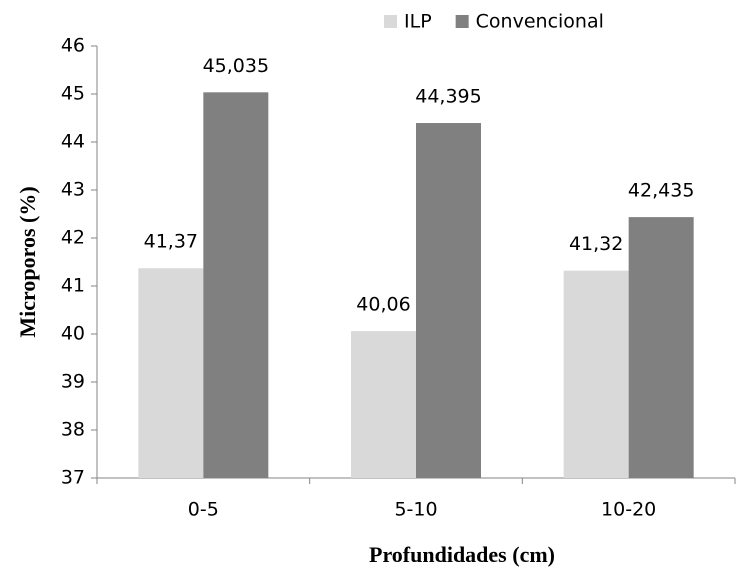 The height and width of the screenshot is (573, 753). I want to click on data-label: 45,035, so click(236, 66).